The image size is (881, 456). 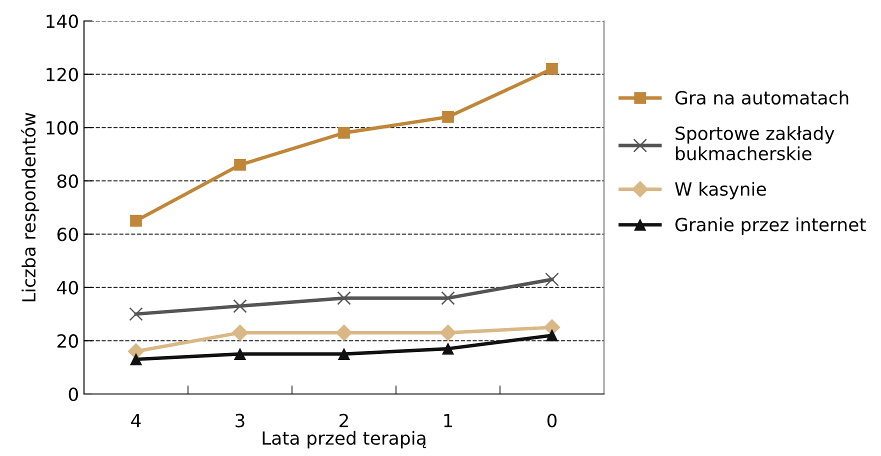 I want to click on x-tick-label: 4, so click(x=136, y=421).